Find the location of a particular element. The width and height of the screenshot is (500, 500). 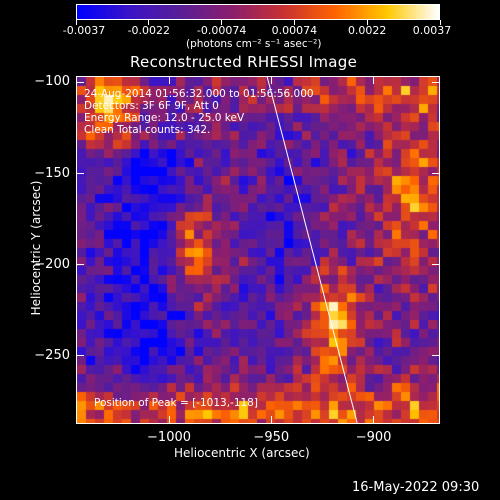

colorbar-tick-label: -0.0037 is located at coordinates (84, 30).